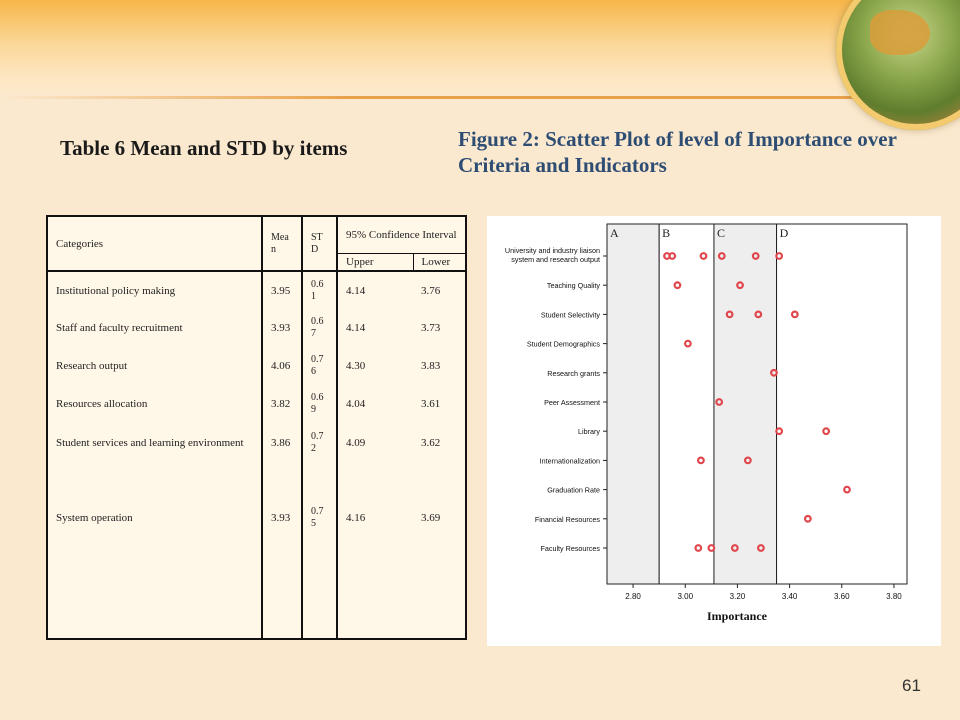 The image size is (960, 720). I want to click on header-ci: 95% Confidence Interval, so click(401, 235).